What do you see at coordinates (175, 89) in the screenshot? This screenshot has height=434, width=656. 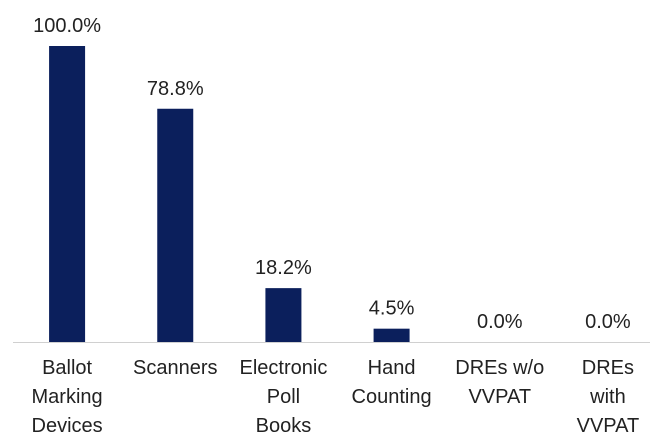 I see `data-label: 78.8%` at bounding box center [175, 89].